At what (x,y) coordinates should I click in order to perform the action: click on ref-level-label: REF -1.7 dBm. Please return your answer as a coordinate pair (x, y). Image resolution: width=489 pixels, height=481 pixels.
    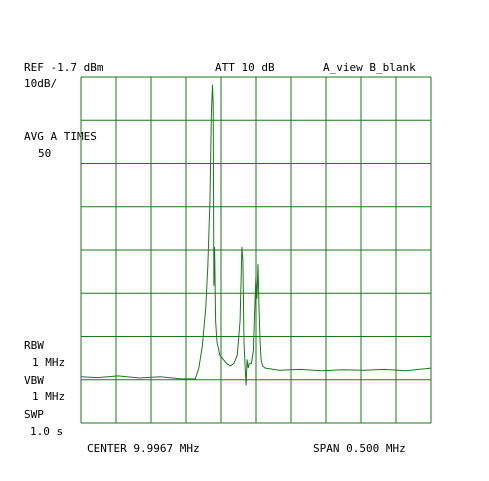
    Looking at the image, I should click on (64, 67).